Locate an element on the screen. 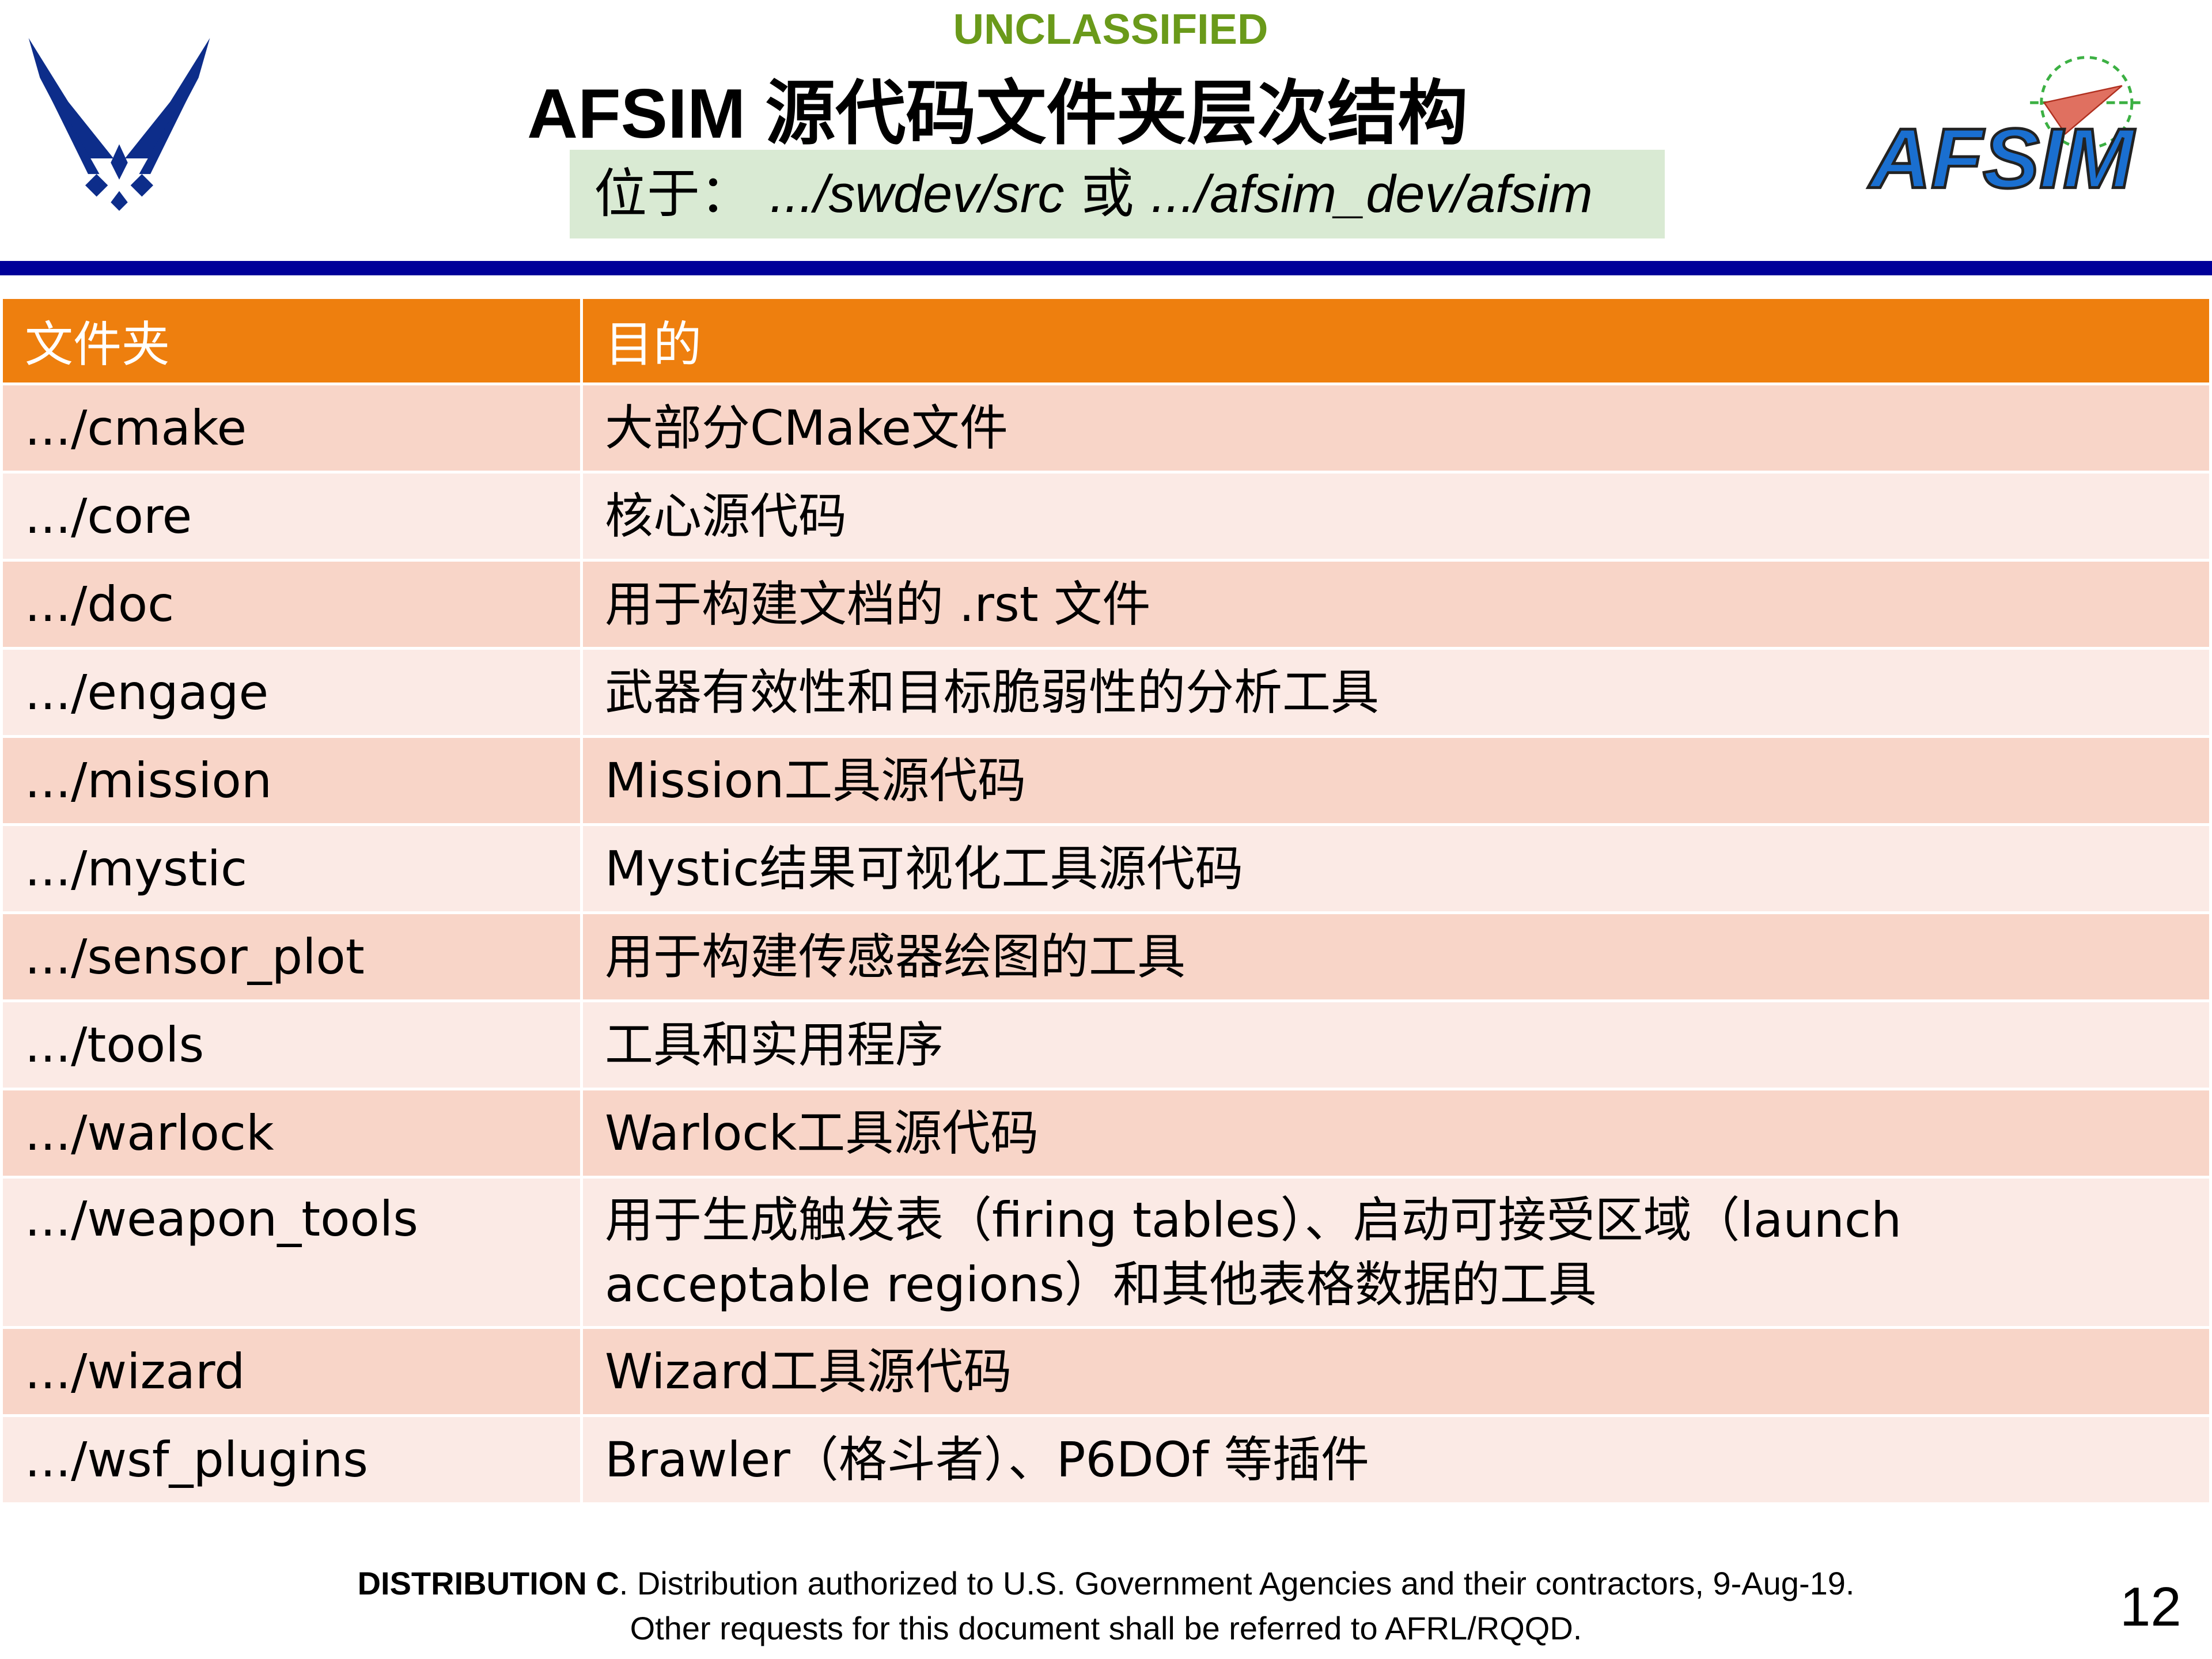  table-header-row: 文件夹 目的 is located at coordinates (1106, 340).